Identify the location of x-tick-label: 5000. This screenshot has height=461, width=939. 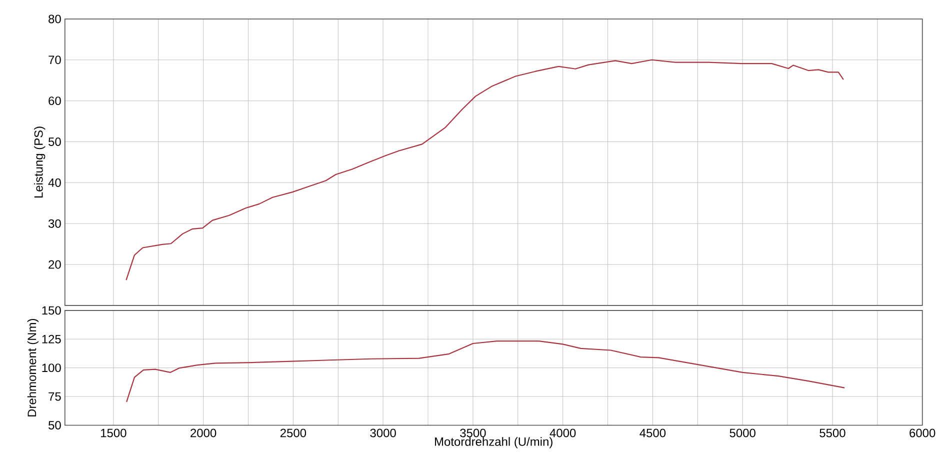
(743, 433).